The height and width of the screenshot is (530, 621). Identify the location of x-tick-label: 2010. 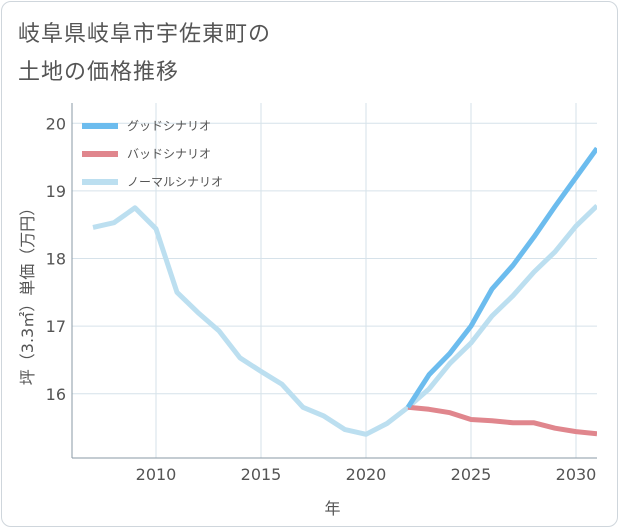
(156, 474).